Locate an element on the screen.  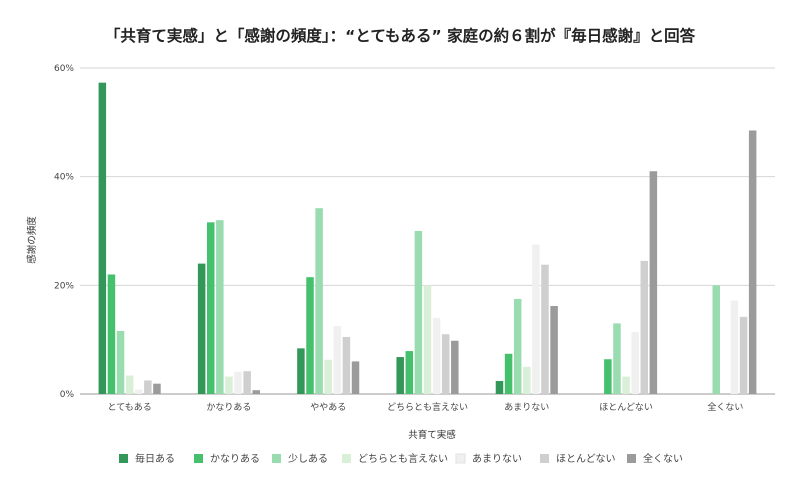
y-tick-label: 40% is located at coordinates (64, 178).